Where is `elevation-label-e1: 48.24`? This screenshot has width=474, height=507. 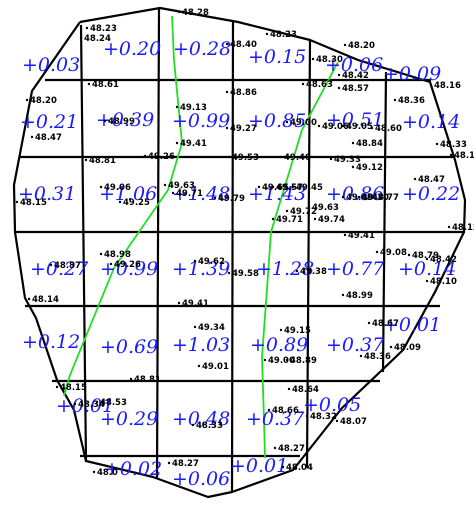 elevation-label-e1: 48.24 is located at coordinates (97, 39).